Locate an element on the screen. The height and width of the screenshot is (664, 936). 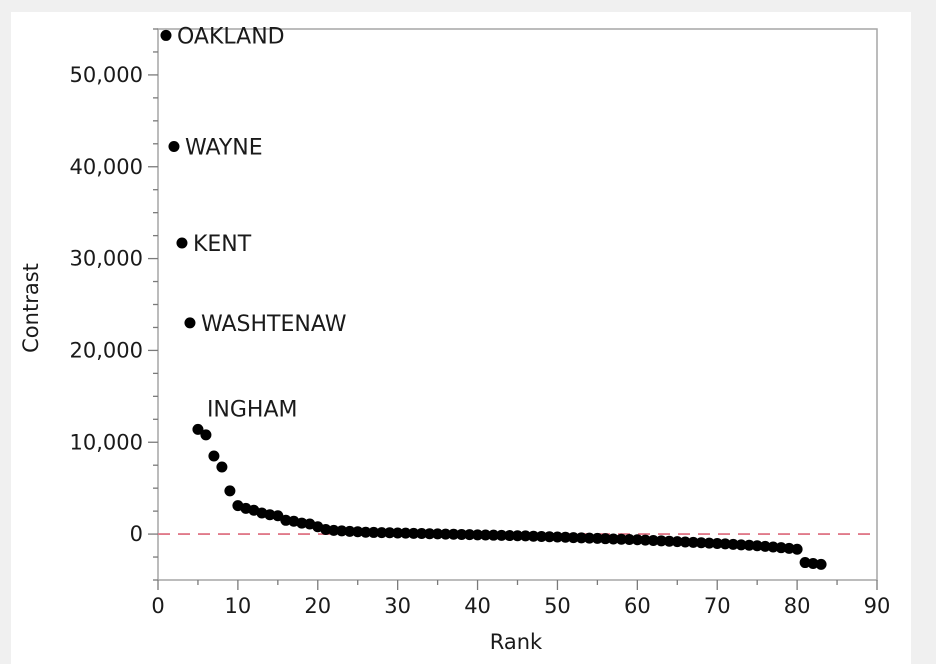
point-label: INGHAM is located at coordinates (252, 409).